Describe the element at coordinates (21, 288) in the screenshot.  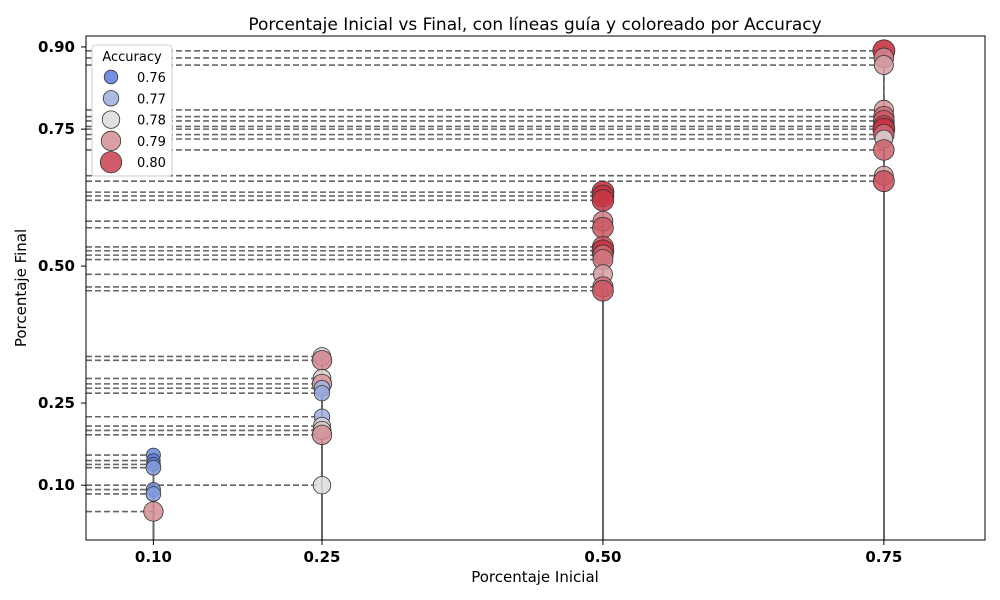
I see `y-axis-label: Porcentaje Final` at that location.